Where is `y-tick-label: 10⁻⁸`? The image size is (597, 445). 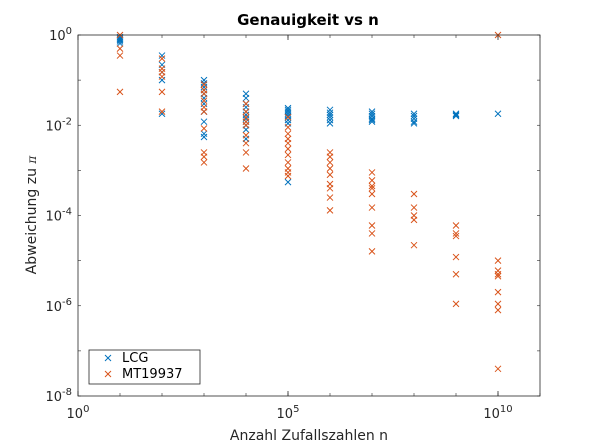 y-tick-label: 10⁻⁸ is located at coordinates (58, 396).